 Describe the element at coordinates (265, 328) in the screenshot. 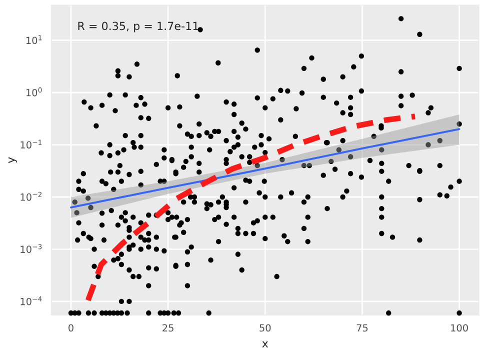

I see `x-tick-label: 50` at that location.